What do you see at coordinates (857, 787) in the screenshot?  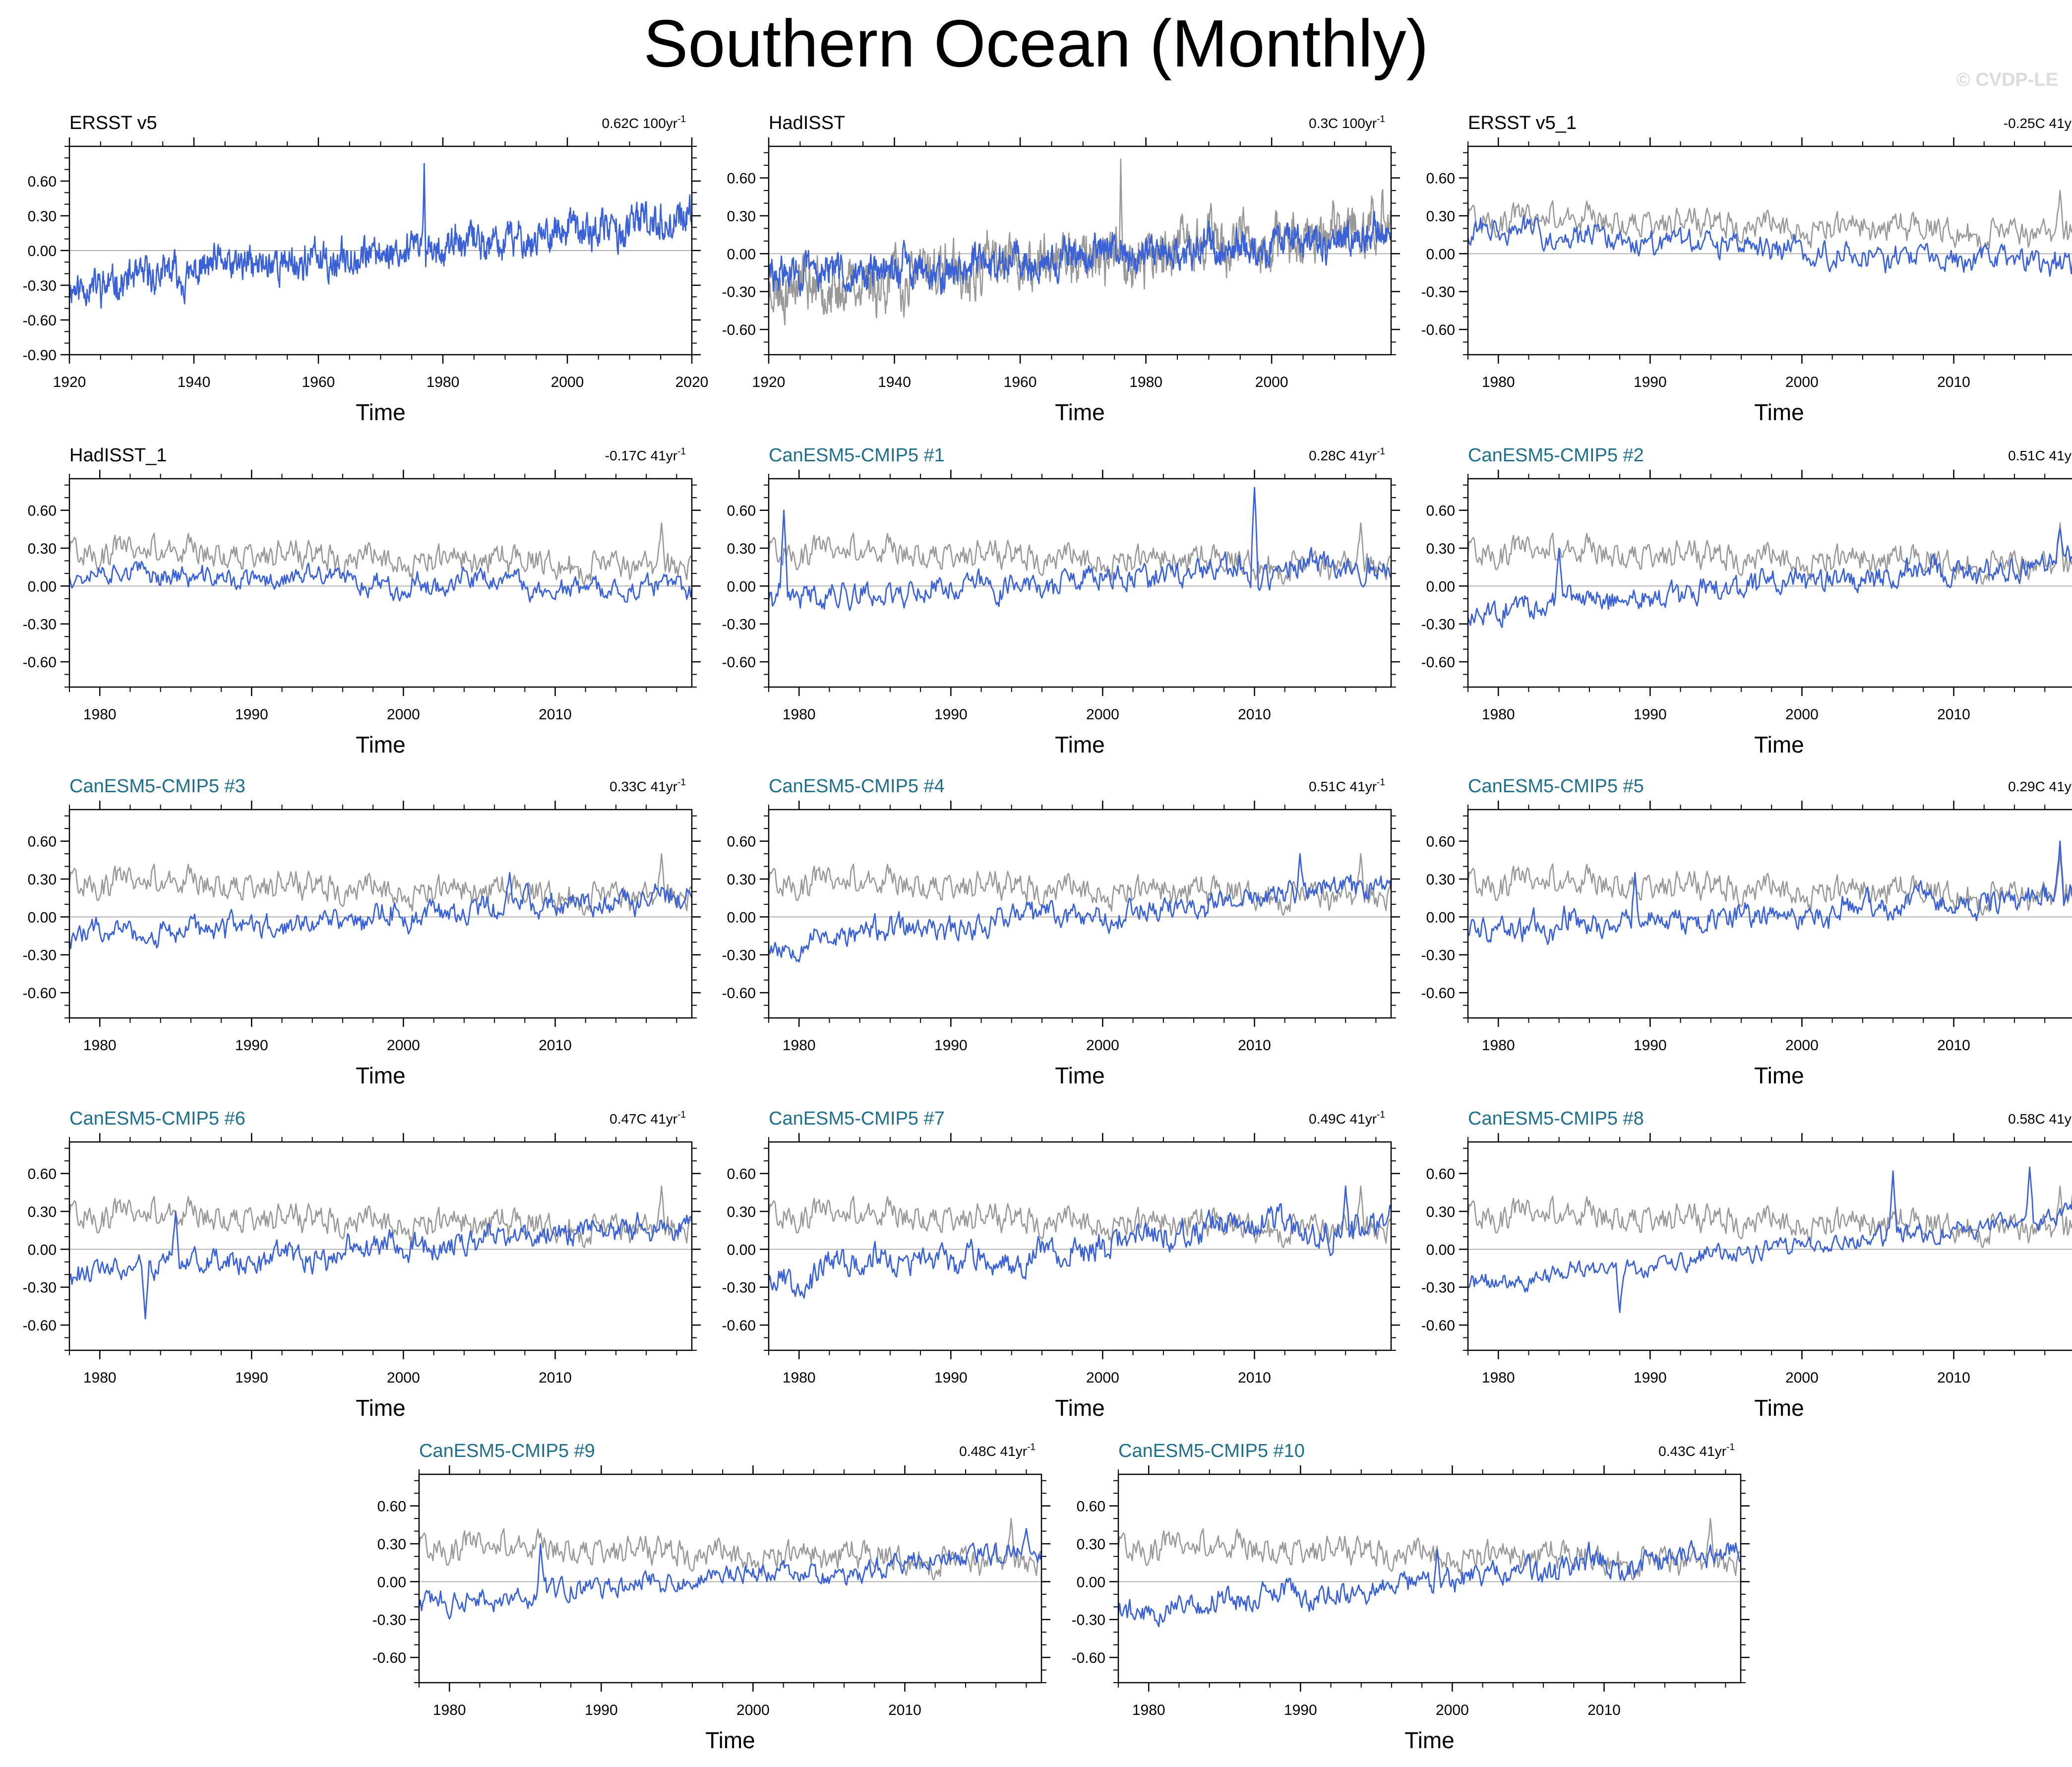 I see `panel-title: CanESM5-CMIP5 #4` at bounding box center [857, 787].